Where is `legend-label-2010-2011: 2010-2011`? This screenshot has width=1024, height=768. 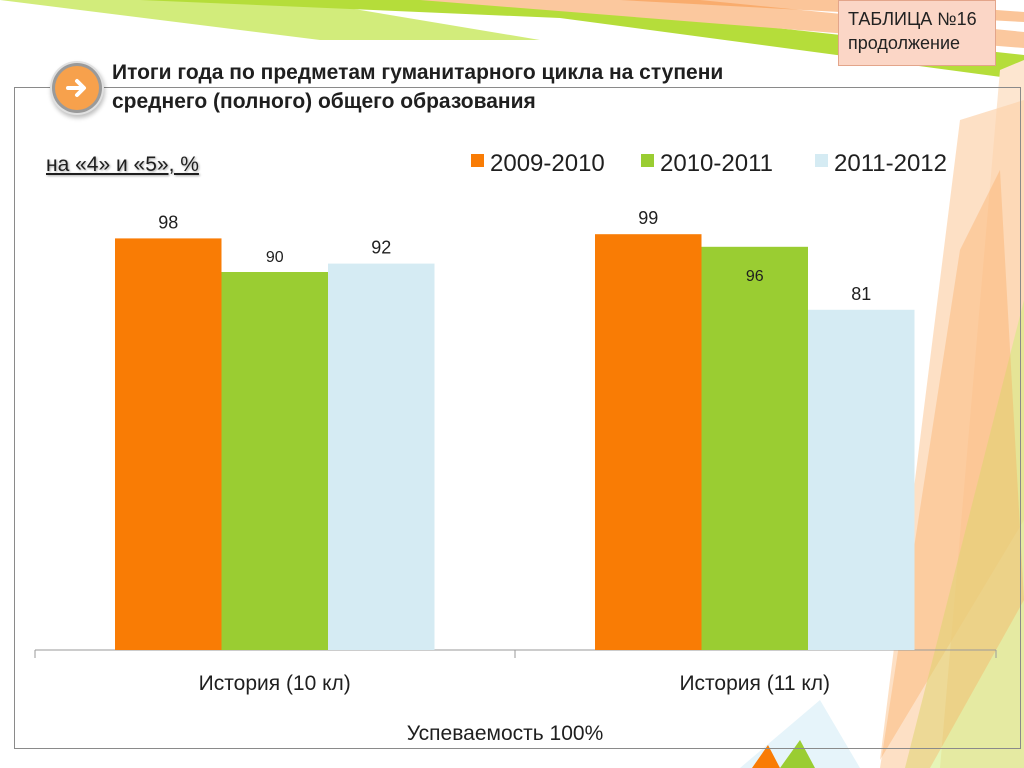
legend-label-2010-2011: 2010-2011 is located at coordinates (716, 163).